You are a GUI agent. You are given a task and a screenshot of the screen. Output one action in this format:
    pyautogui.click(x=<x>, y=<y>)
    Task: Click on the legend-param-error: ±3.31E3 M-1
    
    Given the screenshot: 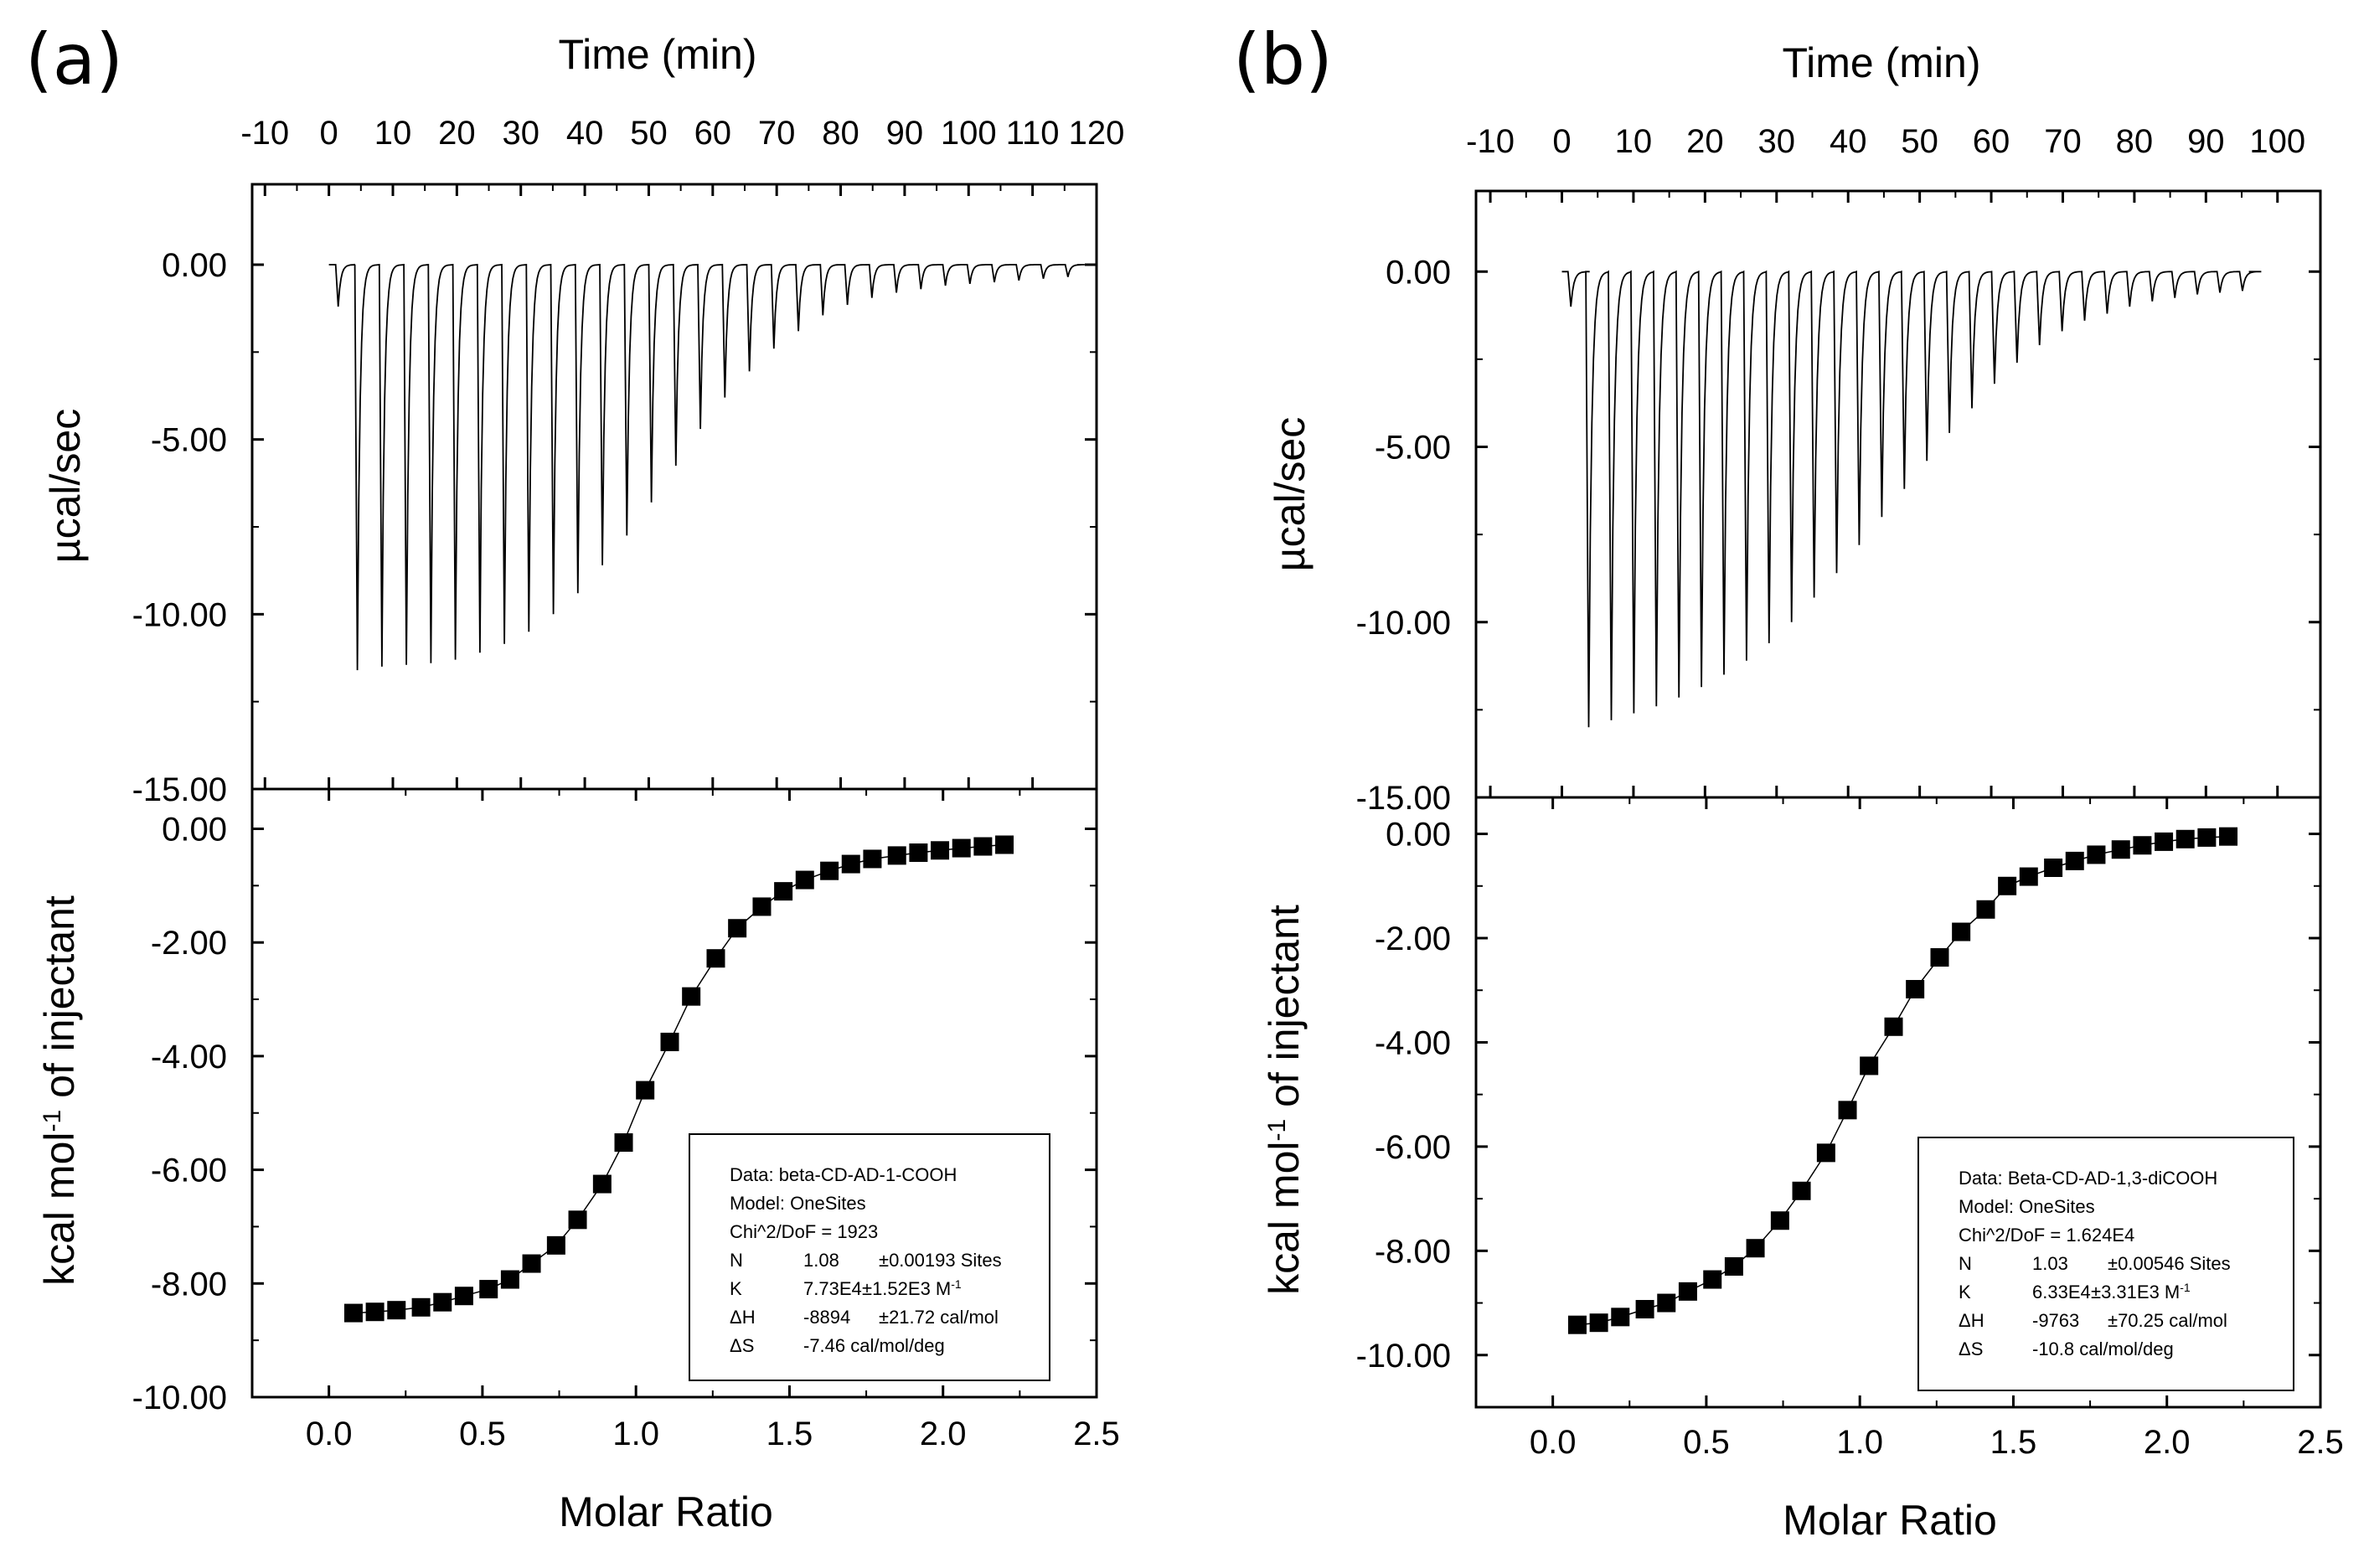 What is the action you would take?
    pyautogui.click(x=2141, y=1292)
    